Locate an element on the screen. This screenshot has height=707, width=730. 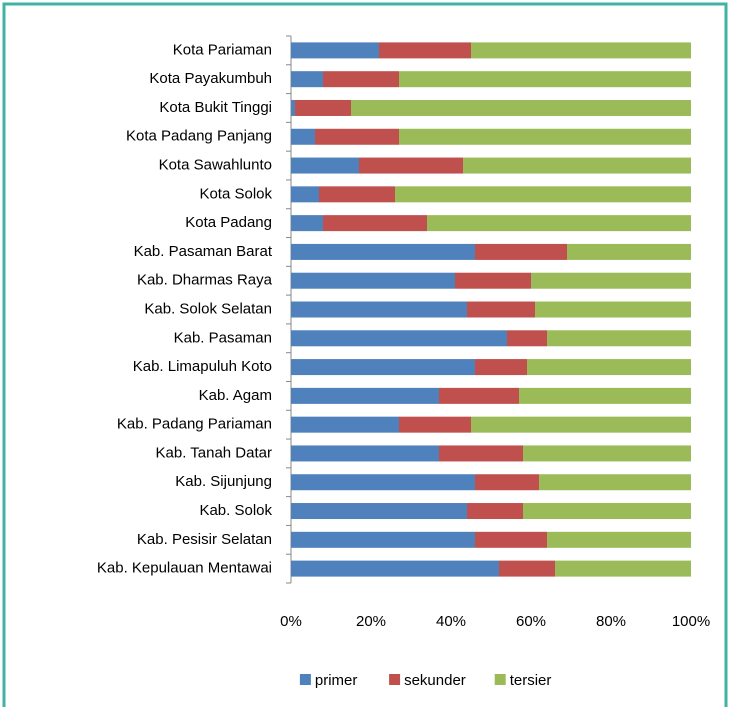
category-label: Kab. Tanah Datar is located at coordinates (214, 452).